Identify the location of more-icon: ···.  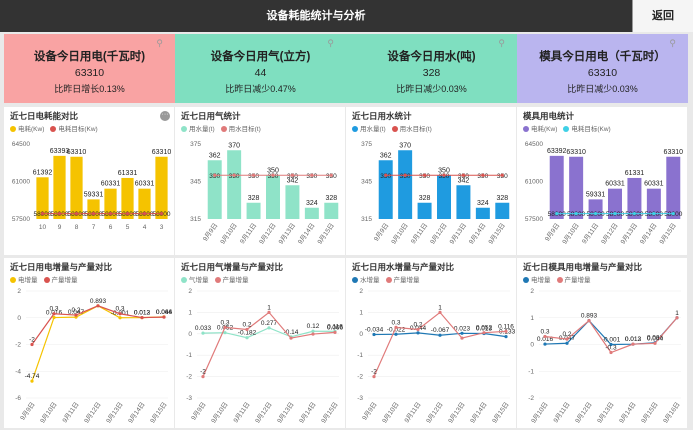
(165, 116).